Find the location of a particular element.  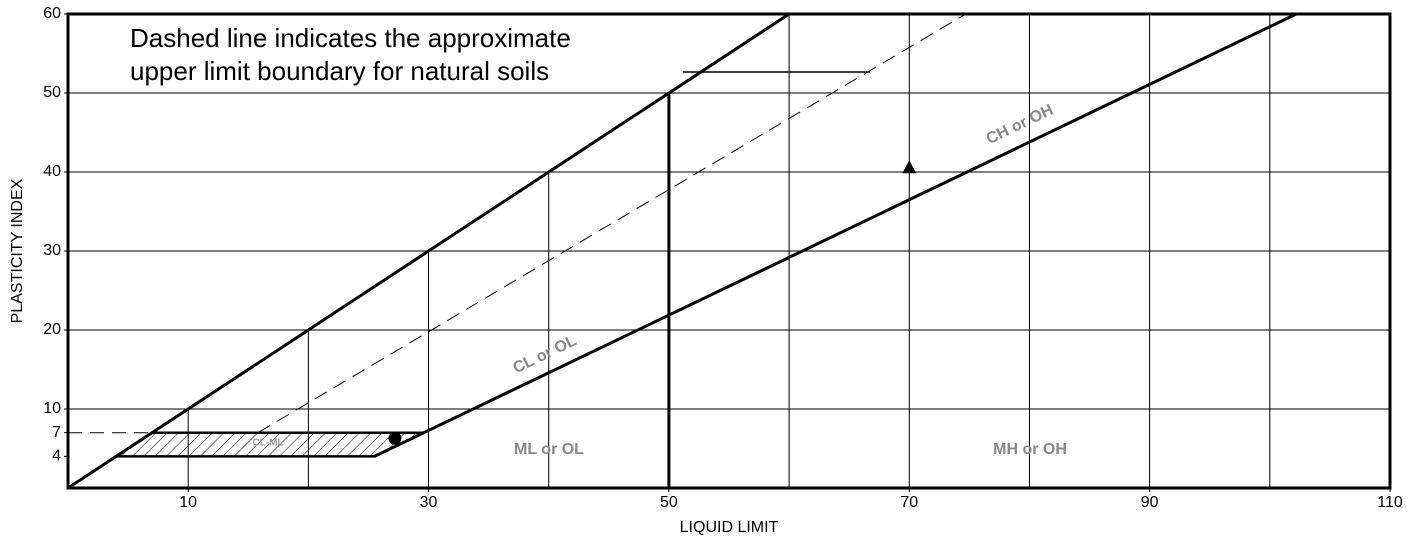

zone-label: CL or OL is located at coordinates (544, 354).